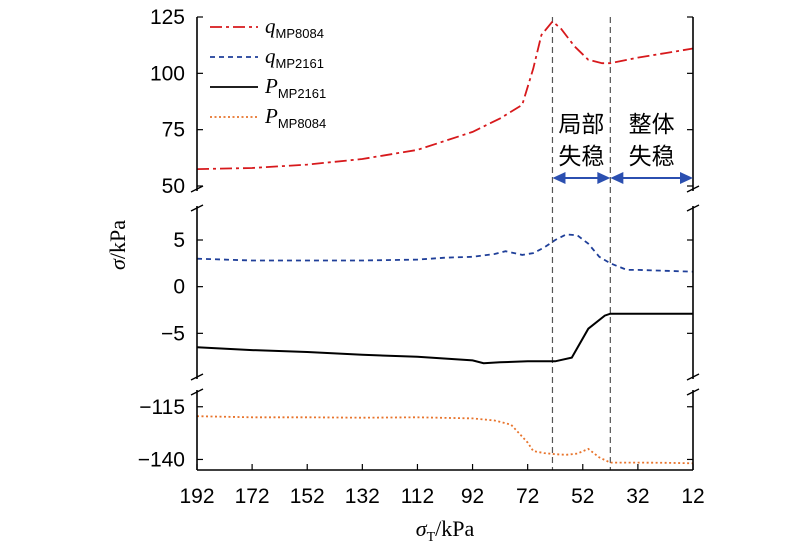 Image resolution: width=800 pixels, height=551 pixels. I want to click on legend-entry-label: qMP8084, so click(294, 27).